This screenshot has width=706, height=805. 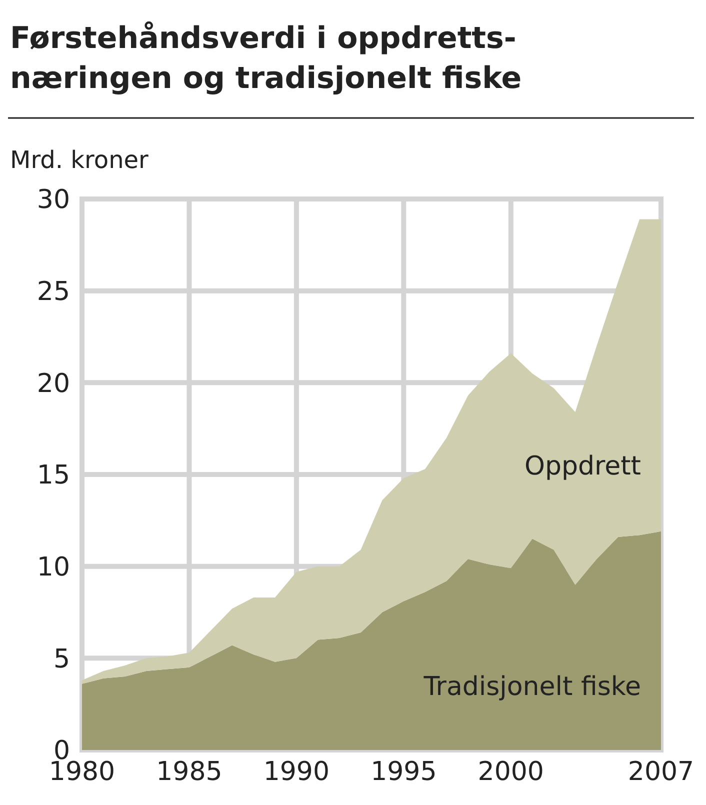 What do you see at coordinates (189, 772) in the screenshot?
I see `x-tick-label: 1985` at bounding box center [189, 772].